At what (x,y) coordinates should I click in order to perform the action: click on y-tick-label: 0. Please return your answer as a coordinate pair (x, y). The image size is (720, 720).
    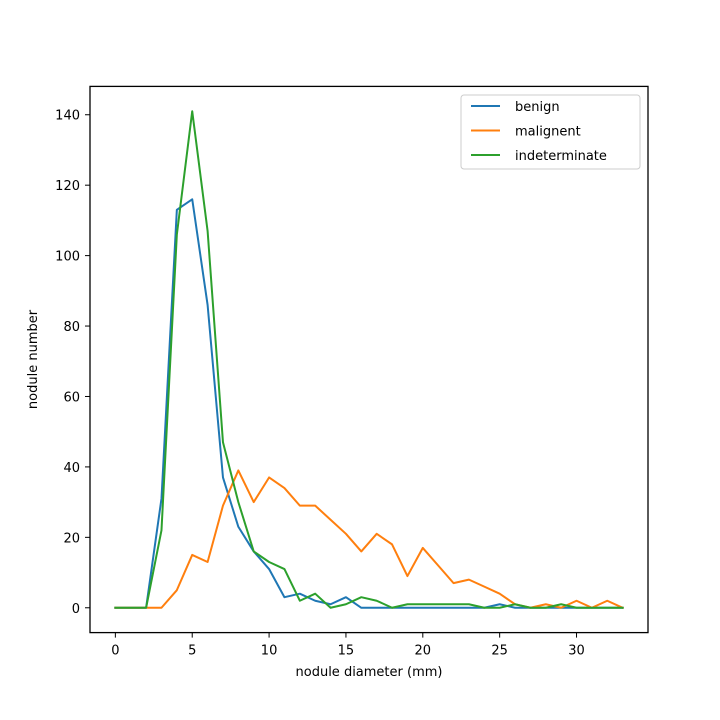
    Looking at the image, I should click on (76, 609).